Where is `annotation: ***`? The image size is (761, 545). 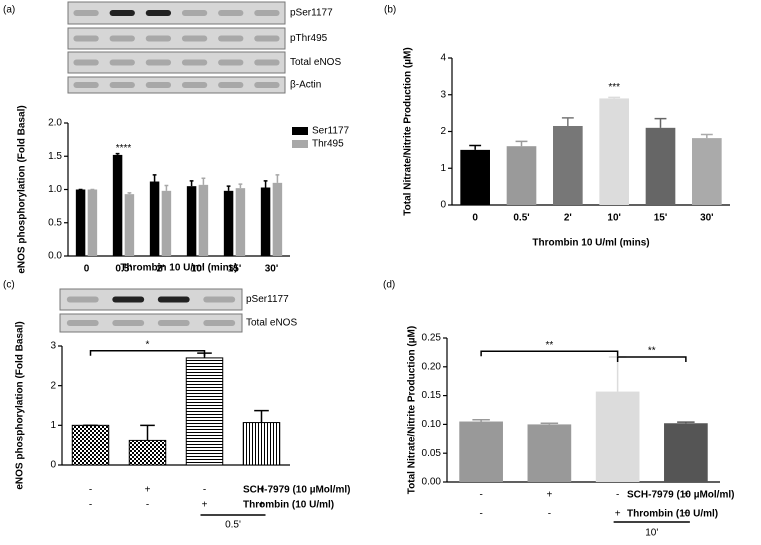 annotation: *** is located at coordinates (614, 87).